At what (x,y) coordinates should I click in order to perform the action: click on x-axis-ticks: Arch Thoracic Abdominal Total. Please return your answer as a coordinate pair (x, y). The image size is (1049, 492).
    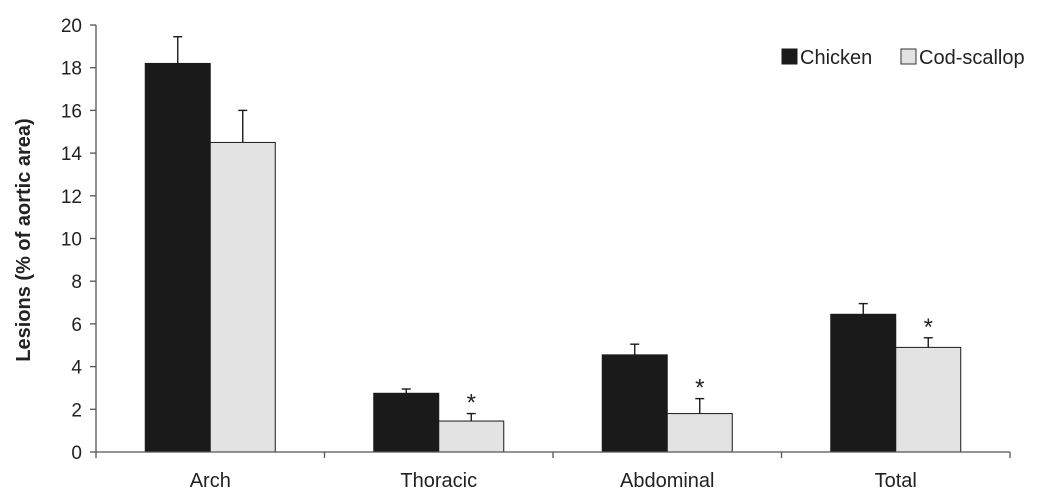
    Looking at the image, I should click on (553, 472).